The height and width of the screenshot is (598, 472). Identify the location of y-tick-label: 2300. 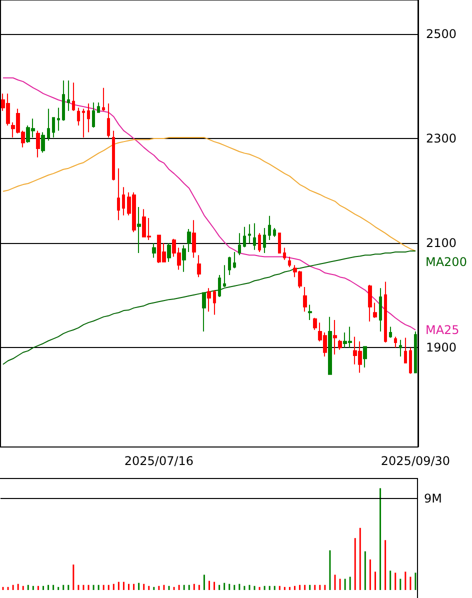
(441, 139).